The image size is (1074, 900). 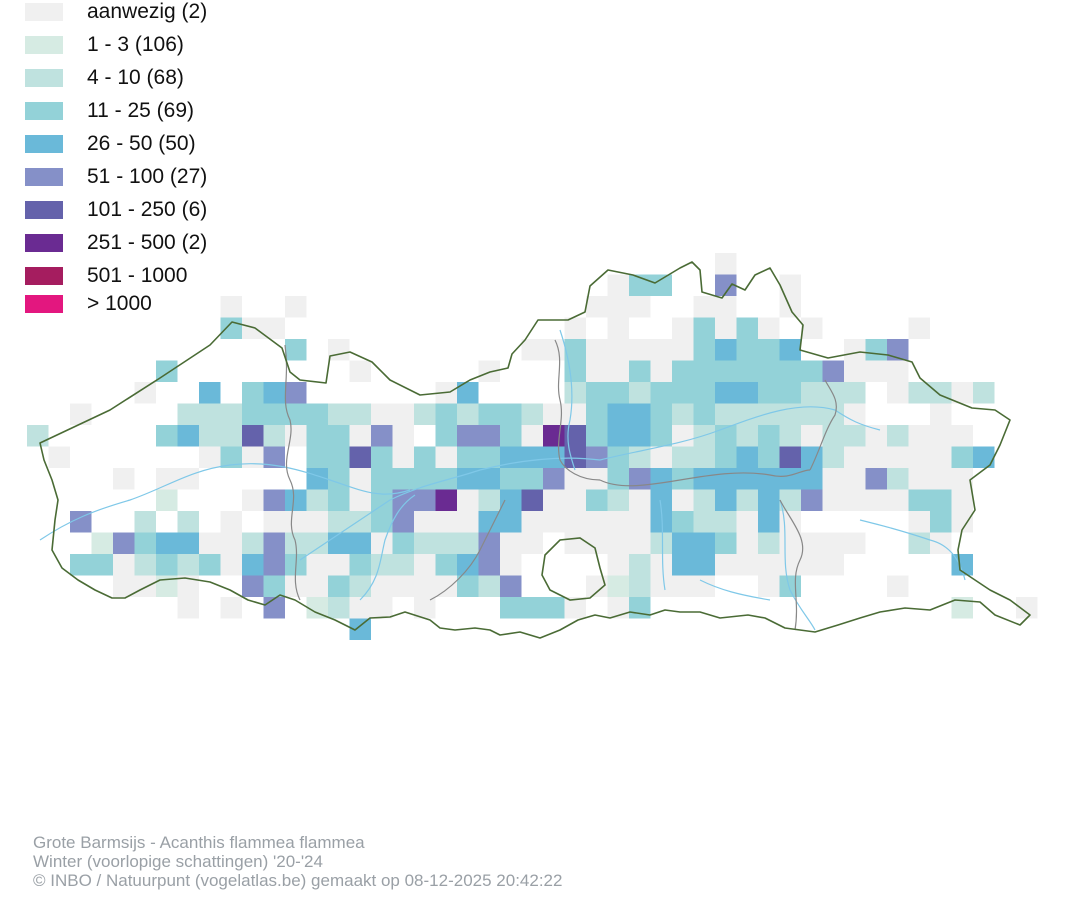 I want to click on legend-label: 26 - 50 (50), so click(x=141, y=143).